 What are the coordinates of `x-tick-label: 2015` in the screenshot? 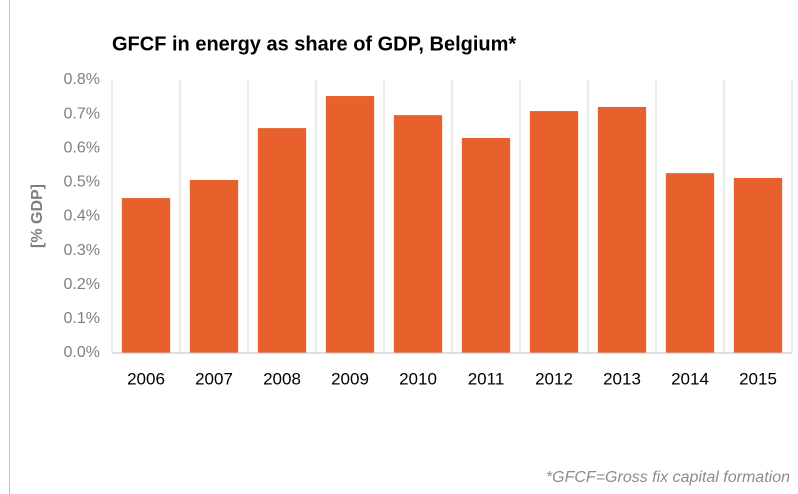 It's located at (758, 378).